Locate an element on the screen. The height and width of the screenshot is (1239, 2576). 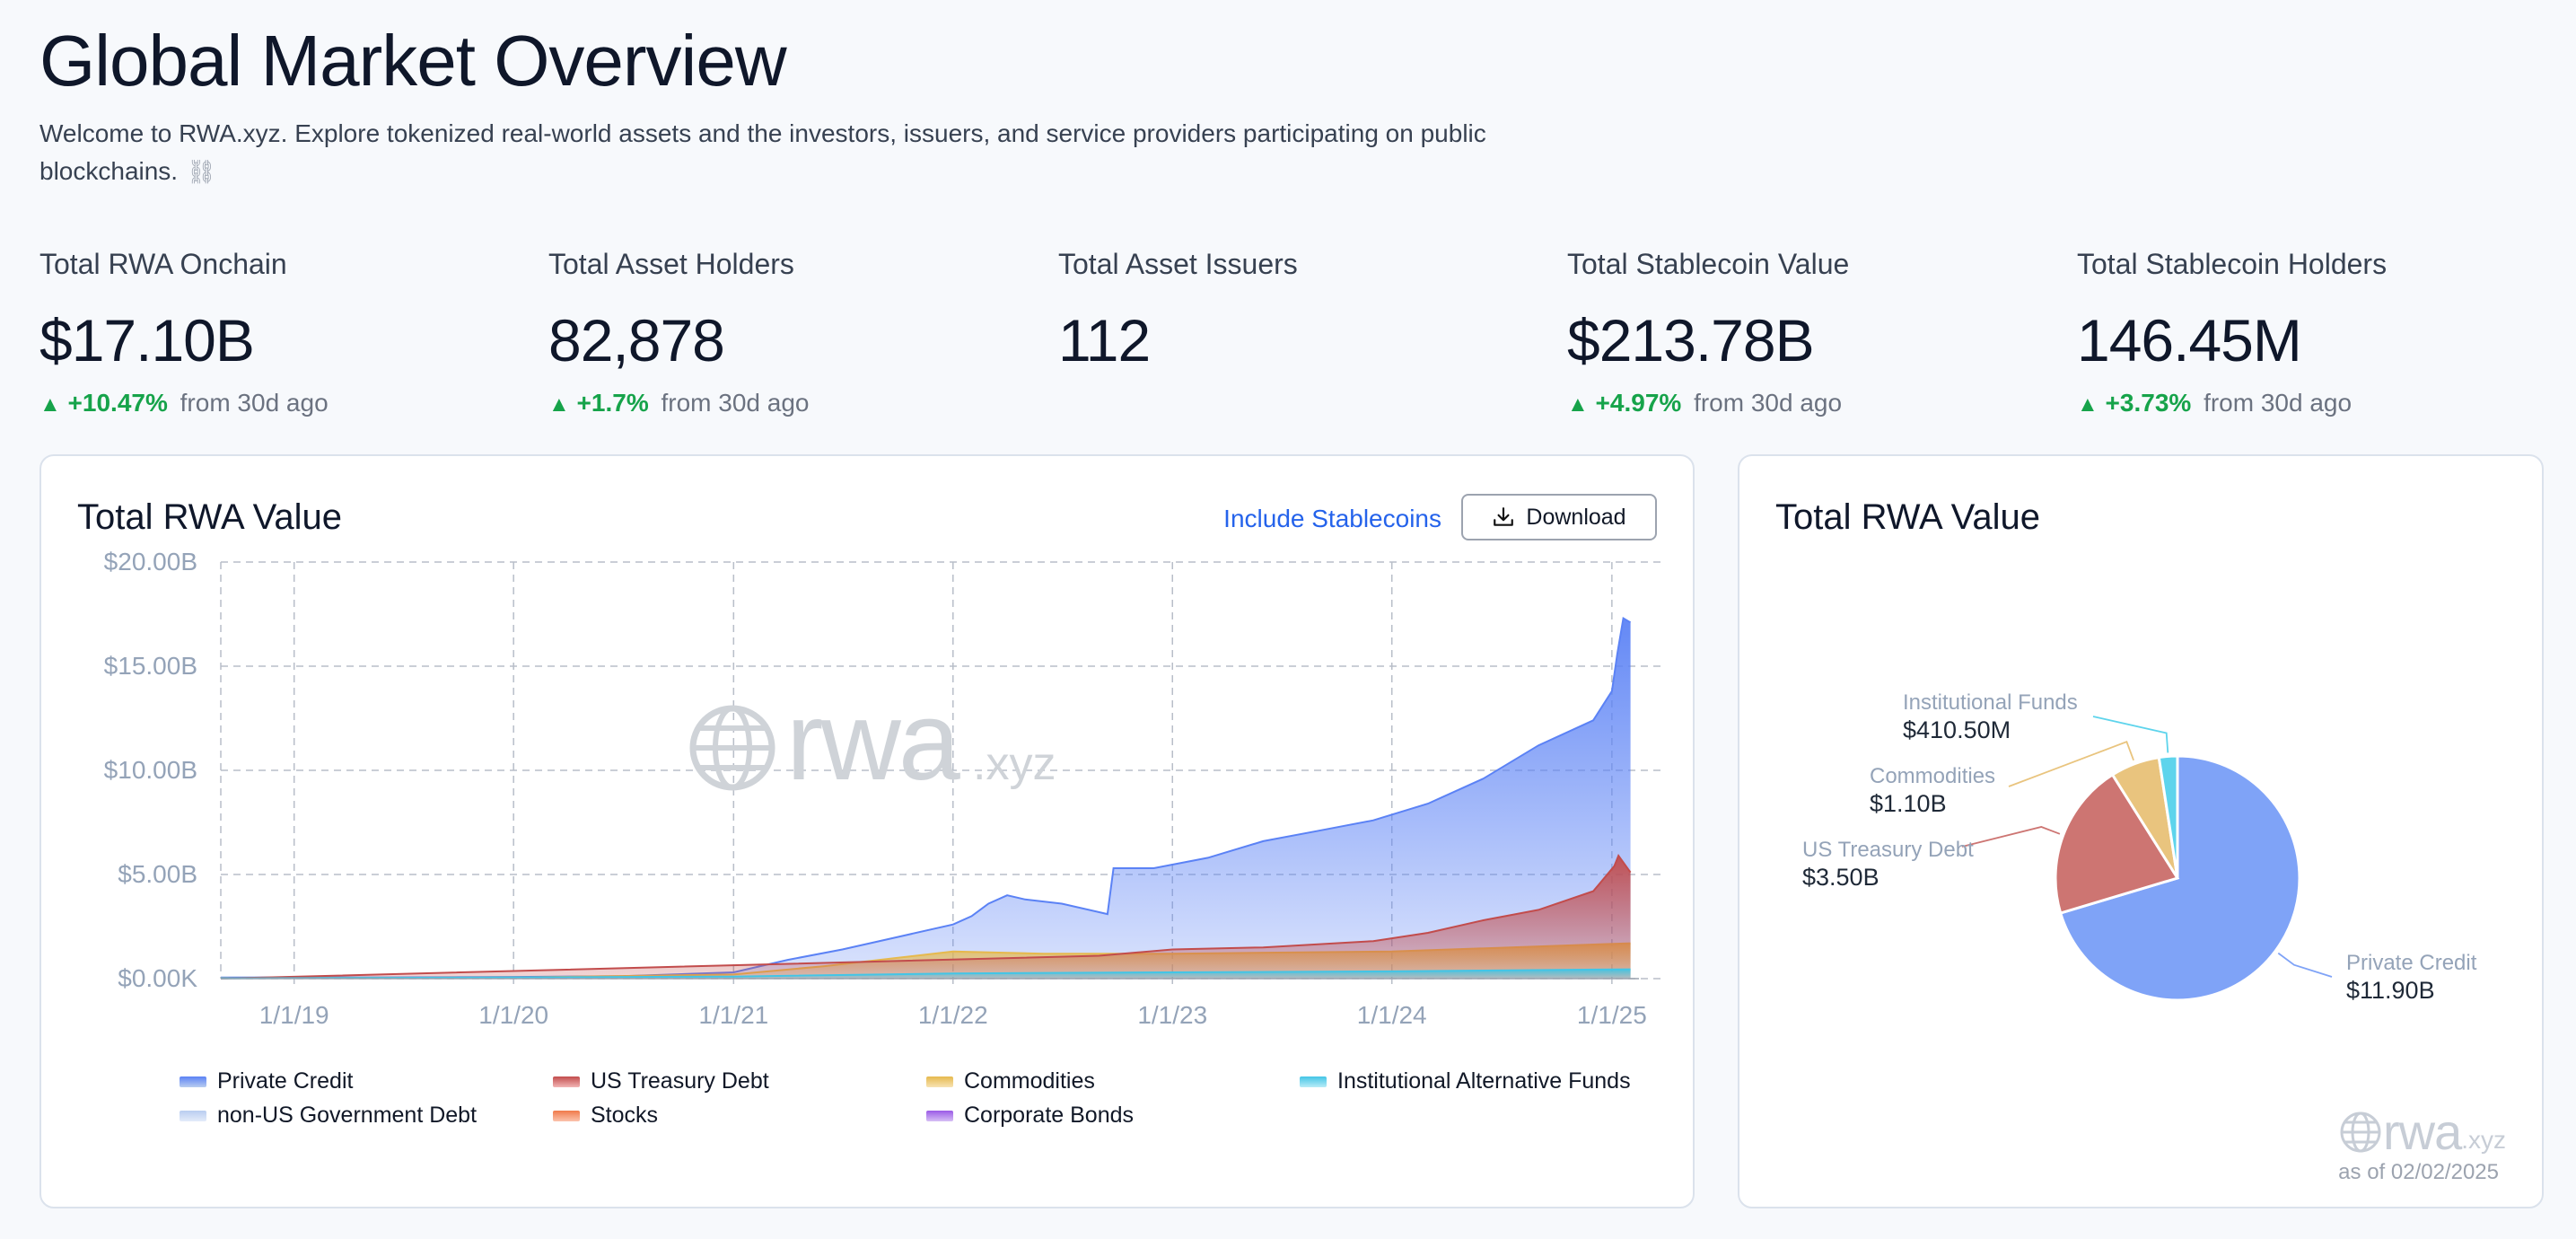
stat-value: $17.10B is located at coordinates (147, 340).